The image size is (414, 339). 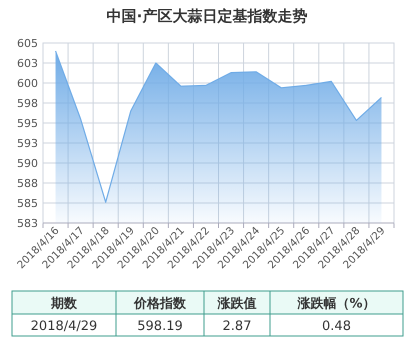 What do you see at coordinates (27, 183) in the screenshot?
I see `y-tick-label: 588` at bounding box center [27, 183].